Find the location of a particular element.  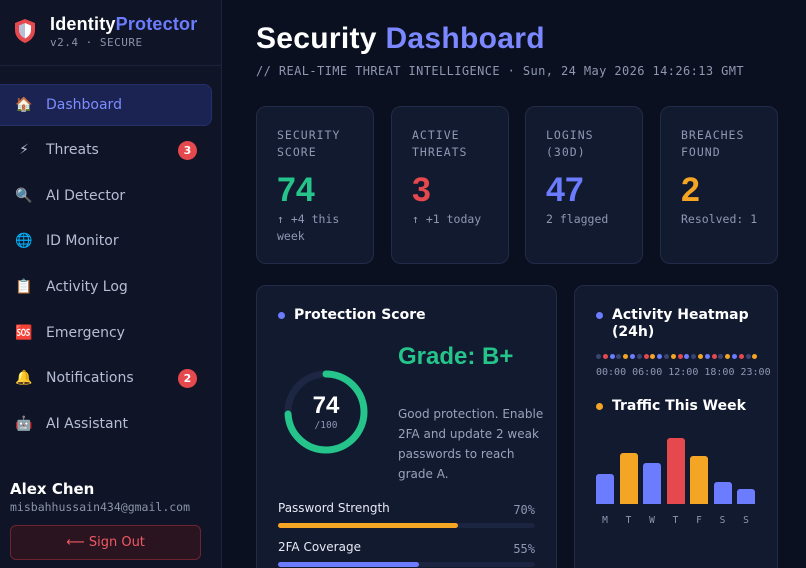

home-icon: 🏠 is located at coordinates (24, 105).